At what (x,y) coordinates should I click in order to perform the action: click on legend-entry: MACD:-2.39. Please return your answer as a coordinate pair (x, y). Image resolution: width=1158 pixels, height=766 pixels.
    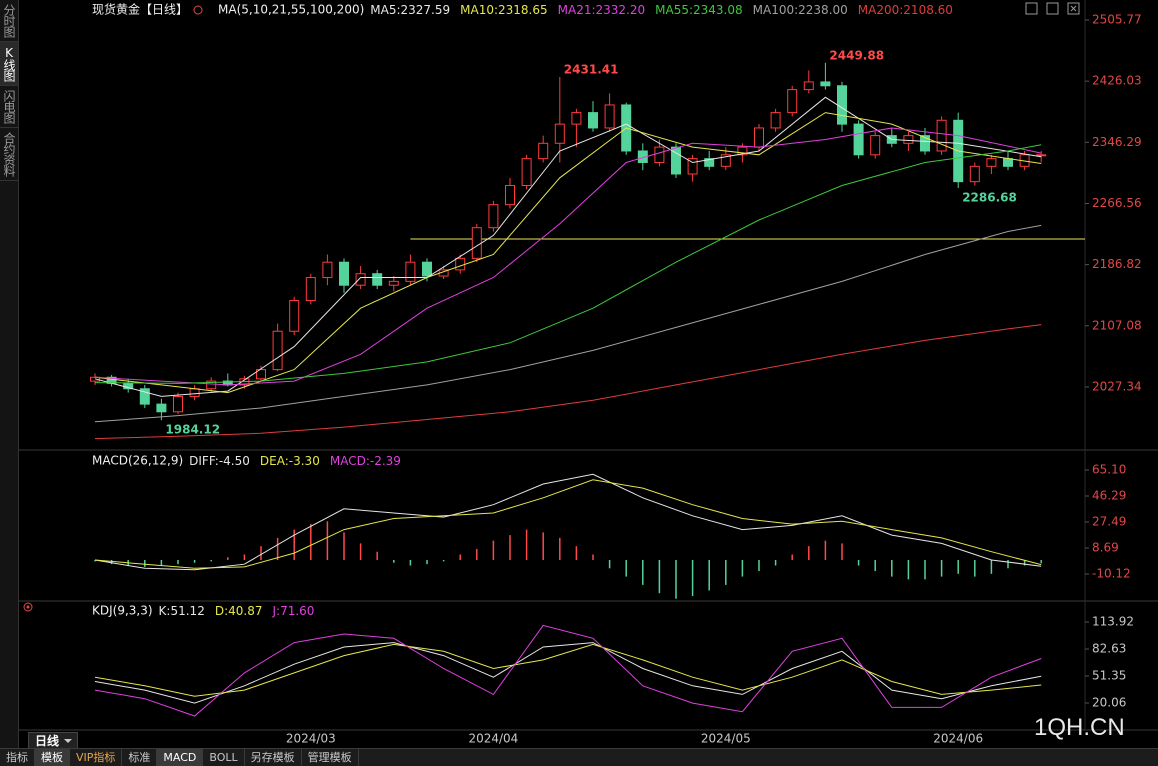
    Looking at the image, I should click on (365, 461).